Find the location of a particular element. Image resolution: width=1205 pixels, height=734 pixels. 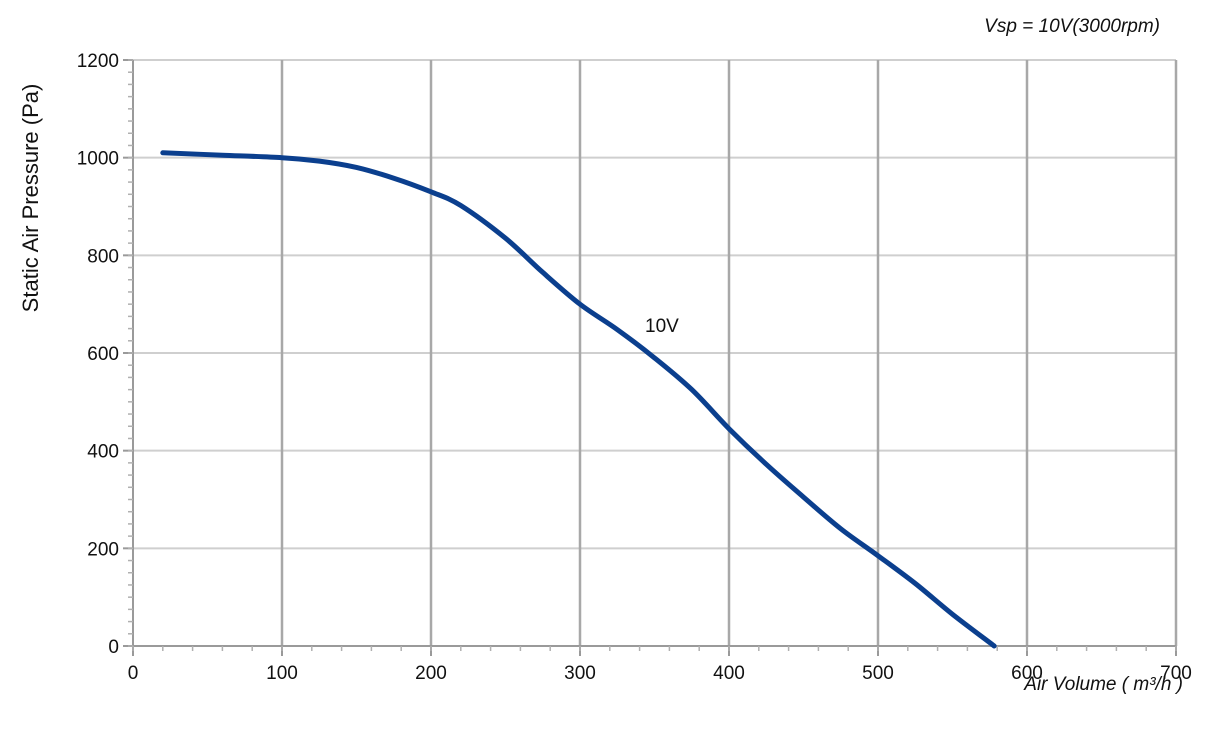

x-tick-label: 100 is located at coordinates (282, 673).